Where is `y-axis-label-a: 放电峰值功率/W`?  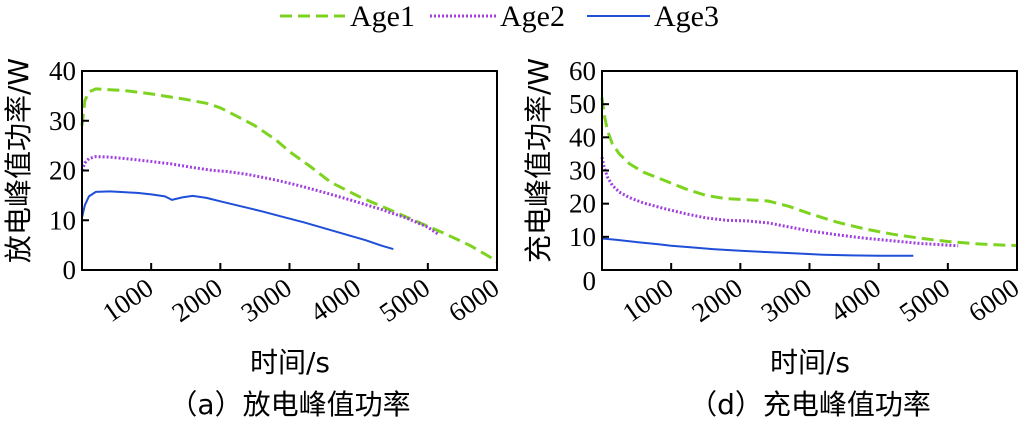 y-axis-label-a: 放电峰值功率/W is located at coordinates (18, 160).